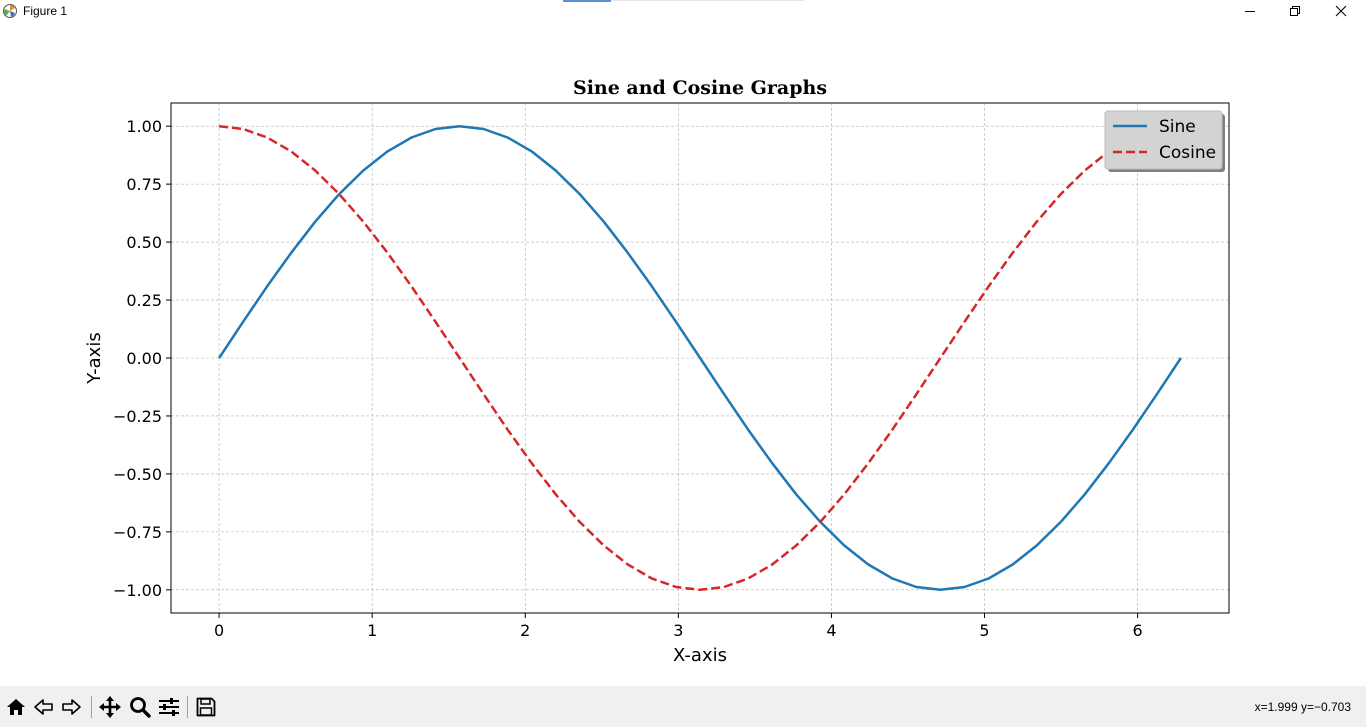 This screenshot has height=727, width=1366. I want to click on pan-icon, so click(110, 707).